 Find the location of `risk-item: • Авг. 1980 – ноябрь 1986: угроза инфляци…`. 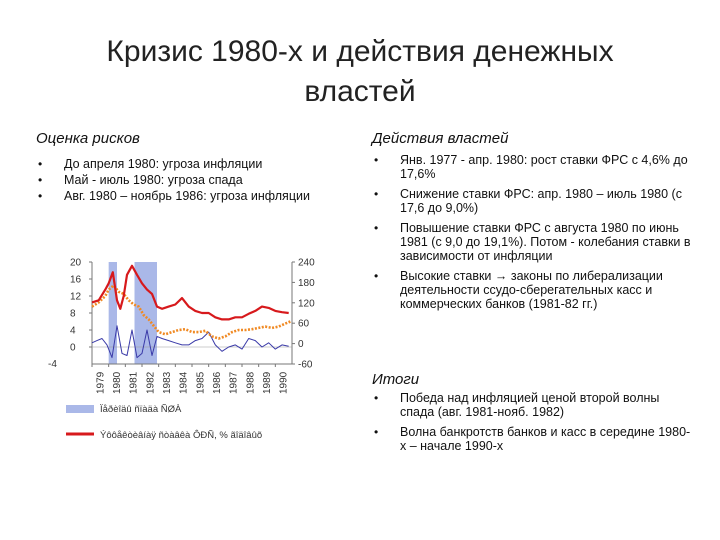

risk-item: • Авг. 1980 – ноябрь 1986: угроза инфляци… is located at coordinates (191, 196).